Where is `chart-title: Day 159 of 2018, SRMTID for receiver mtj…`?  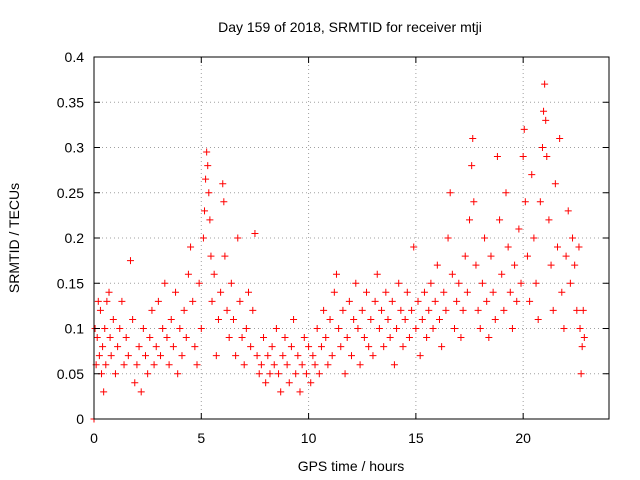 chart-title: Day 159 of 2018, SRMTID for receiver mtj… is located at coordinates (350, 27).